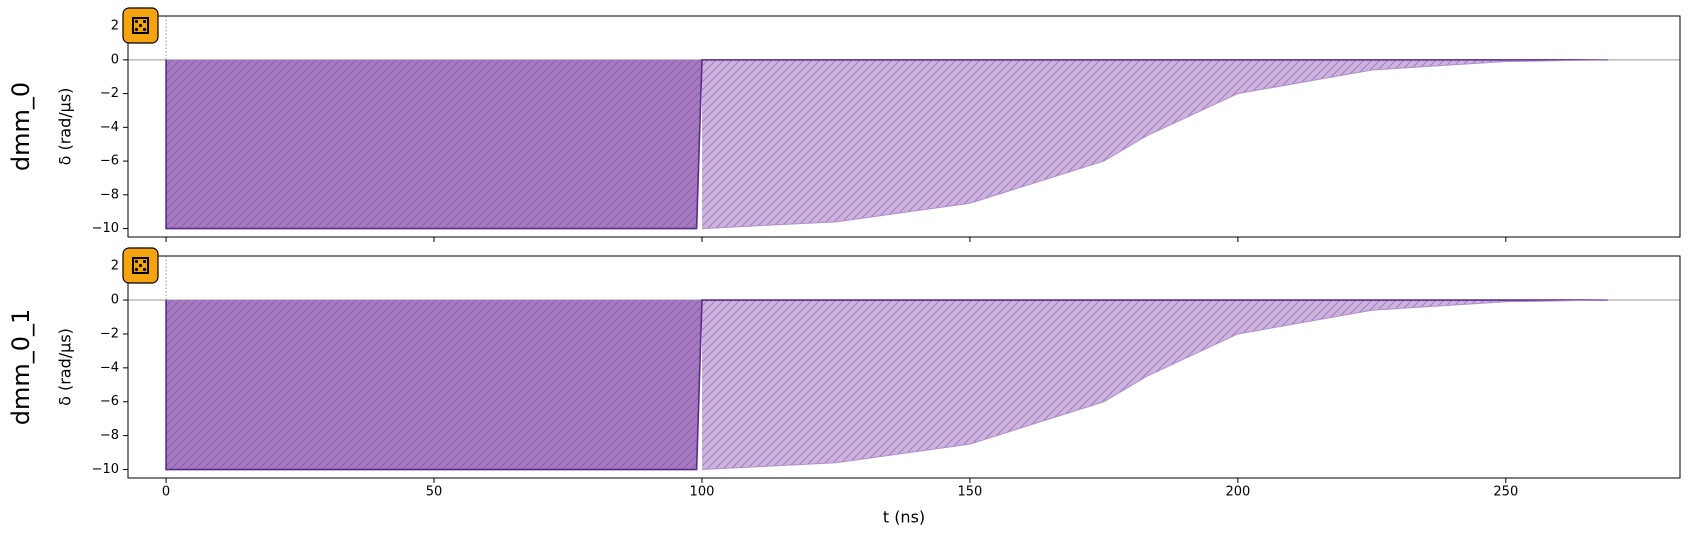  I want to click on x-tick-label: 0, so click(166, 492).